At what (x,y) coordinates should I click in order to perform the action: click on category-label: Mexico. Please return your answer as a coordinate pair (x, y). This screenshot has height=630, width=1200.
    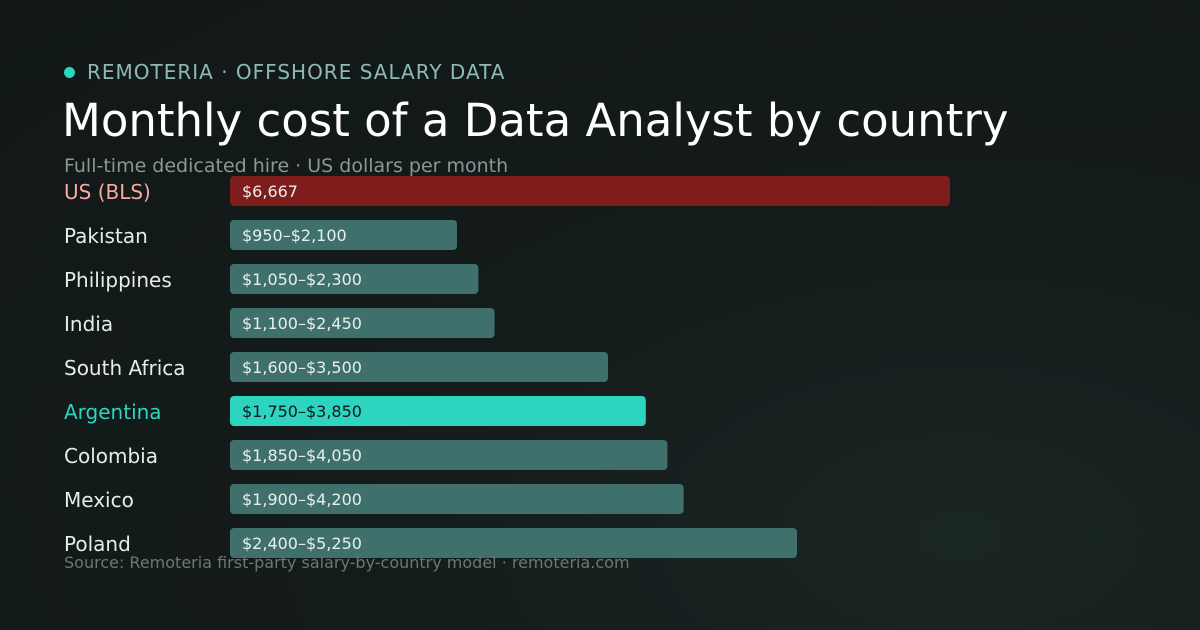
    Looking at the image, I should click on (99, 500).